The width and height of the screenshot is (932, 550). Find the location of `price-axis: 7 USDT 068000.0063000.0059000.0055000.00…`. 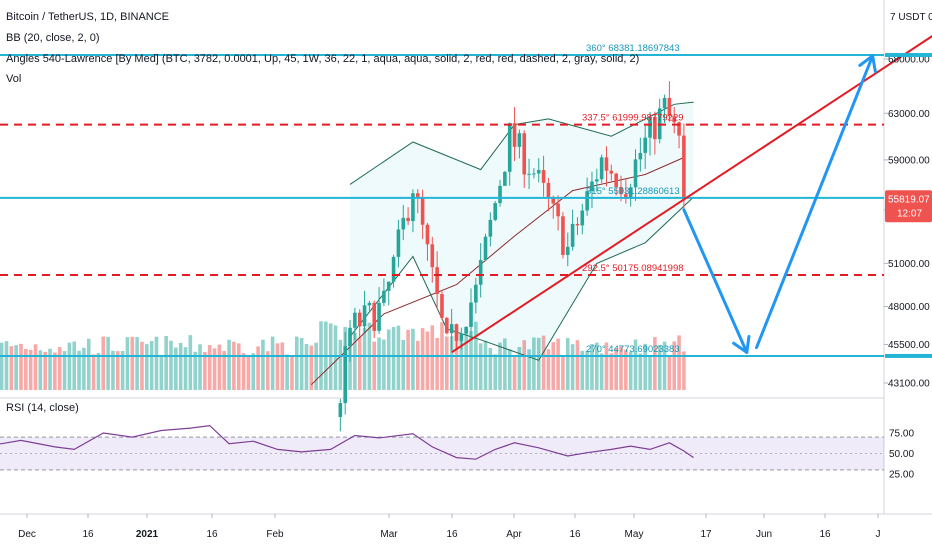

price-axis: 7 USDT 068000.0063000.0059000.0055000.00… is located at coordinates (908, 201).